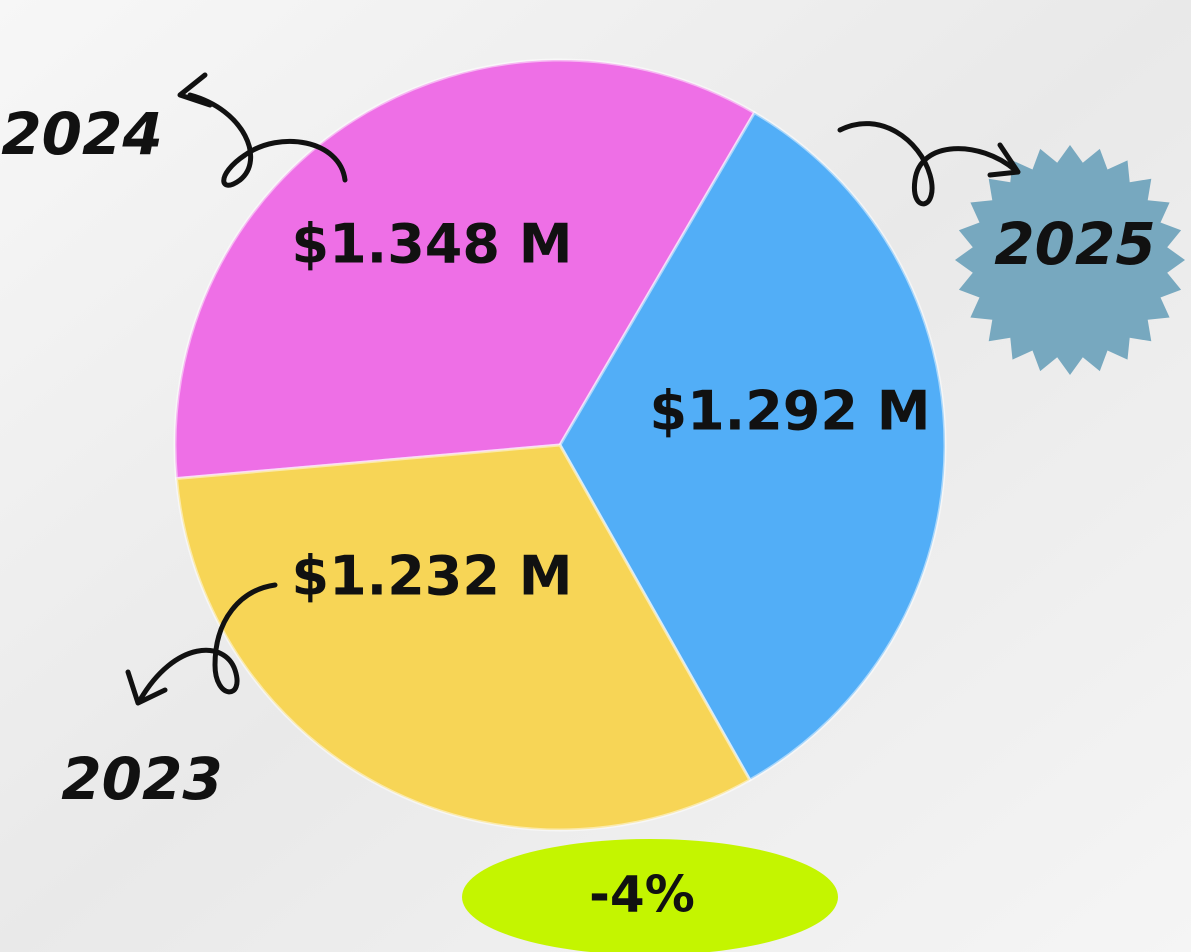 This screenshot has height=952, width=1191. Describe the element at coordinates (141, 779) in the screenshot. I see `category-label: 2023` at that location.